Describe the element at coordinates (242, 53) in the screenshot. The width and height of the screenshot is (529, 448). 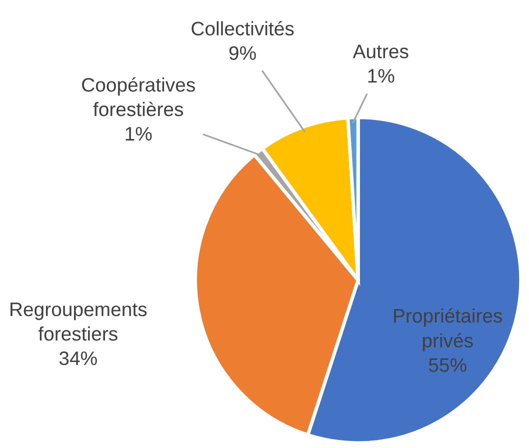
I see `data-label: 9%` at that location.